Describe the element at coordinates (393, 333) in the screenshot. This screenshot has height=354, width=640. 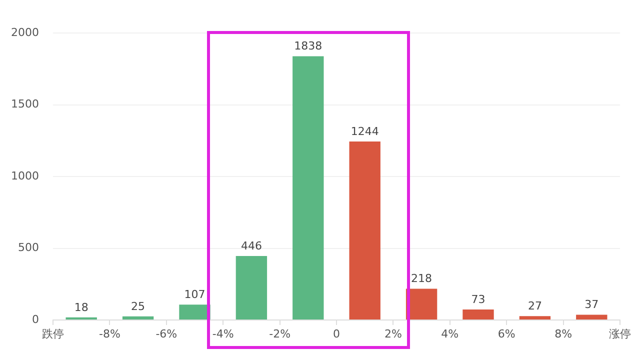
I see `x-tick-label: 2%` at that location.